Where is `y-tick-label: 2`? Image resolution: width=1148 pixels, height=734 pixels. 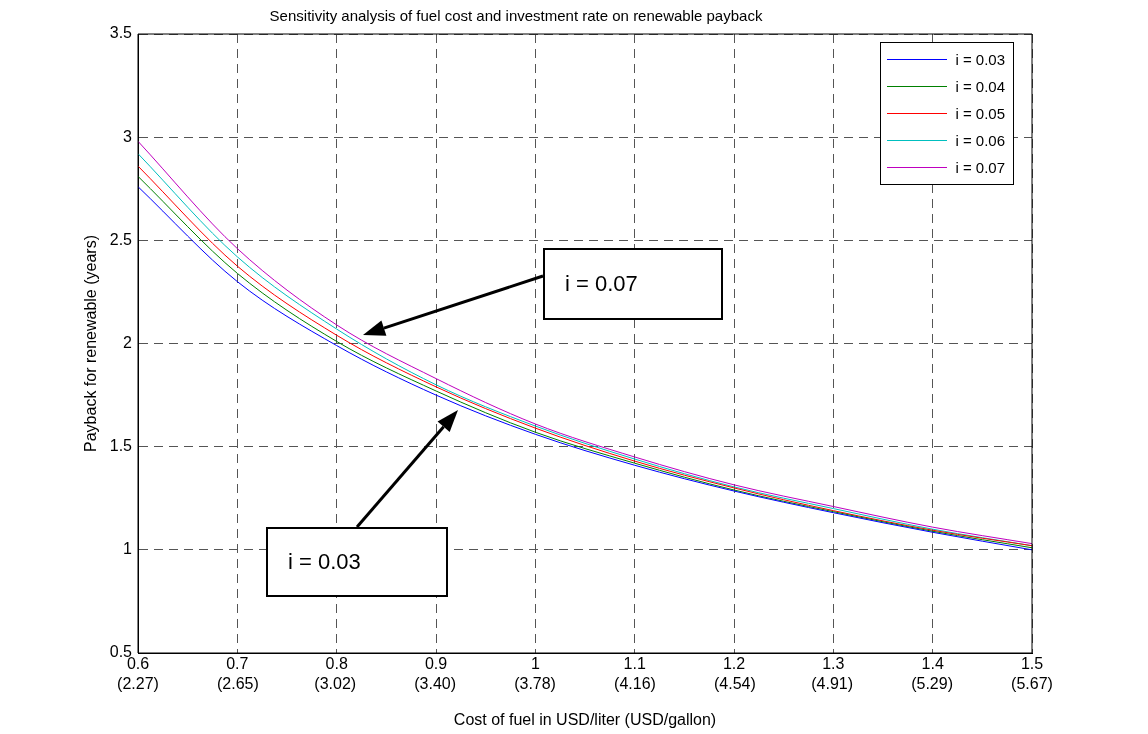 y-tick-label: 2 is located at coordinates (128, 342).